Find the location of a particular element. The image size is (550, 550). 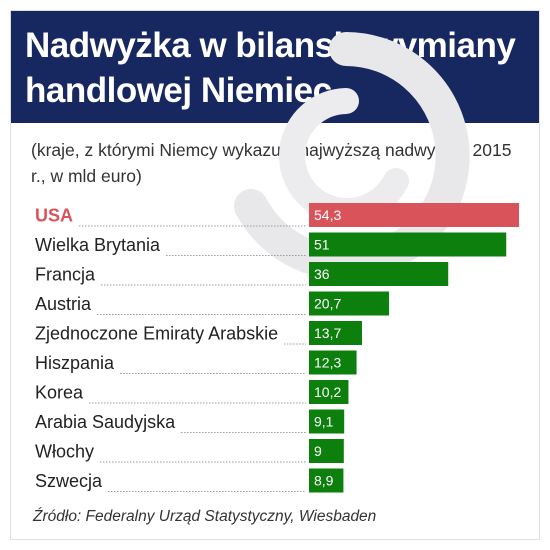

category-label: USA is located at coordinates (54, 216).